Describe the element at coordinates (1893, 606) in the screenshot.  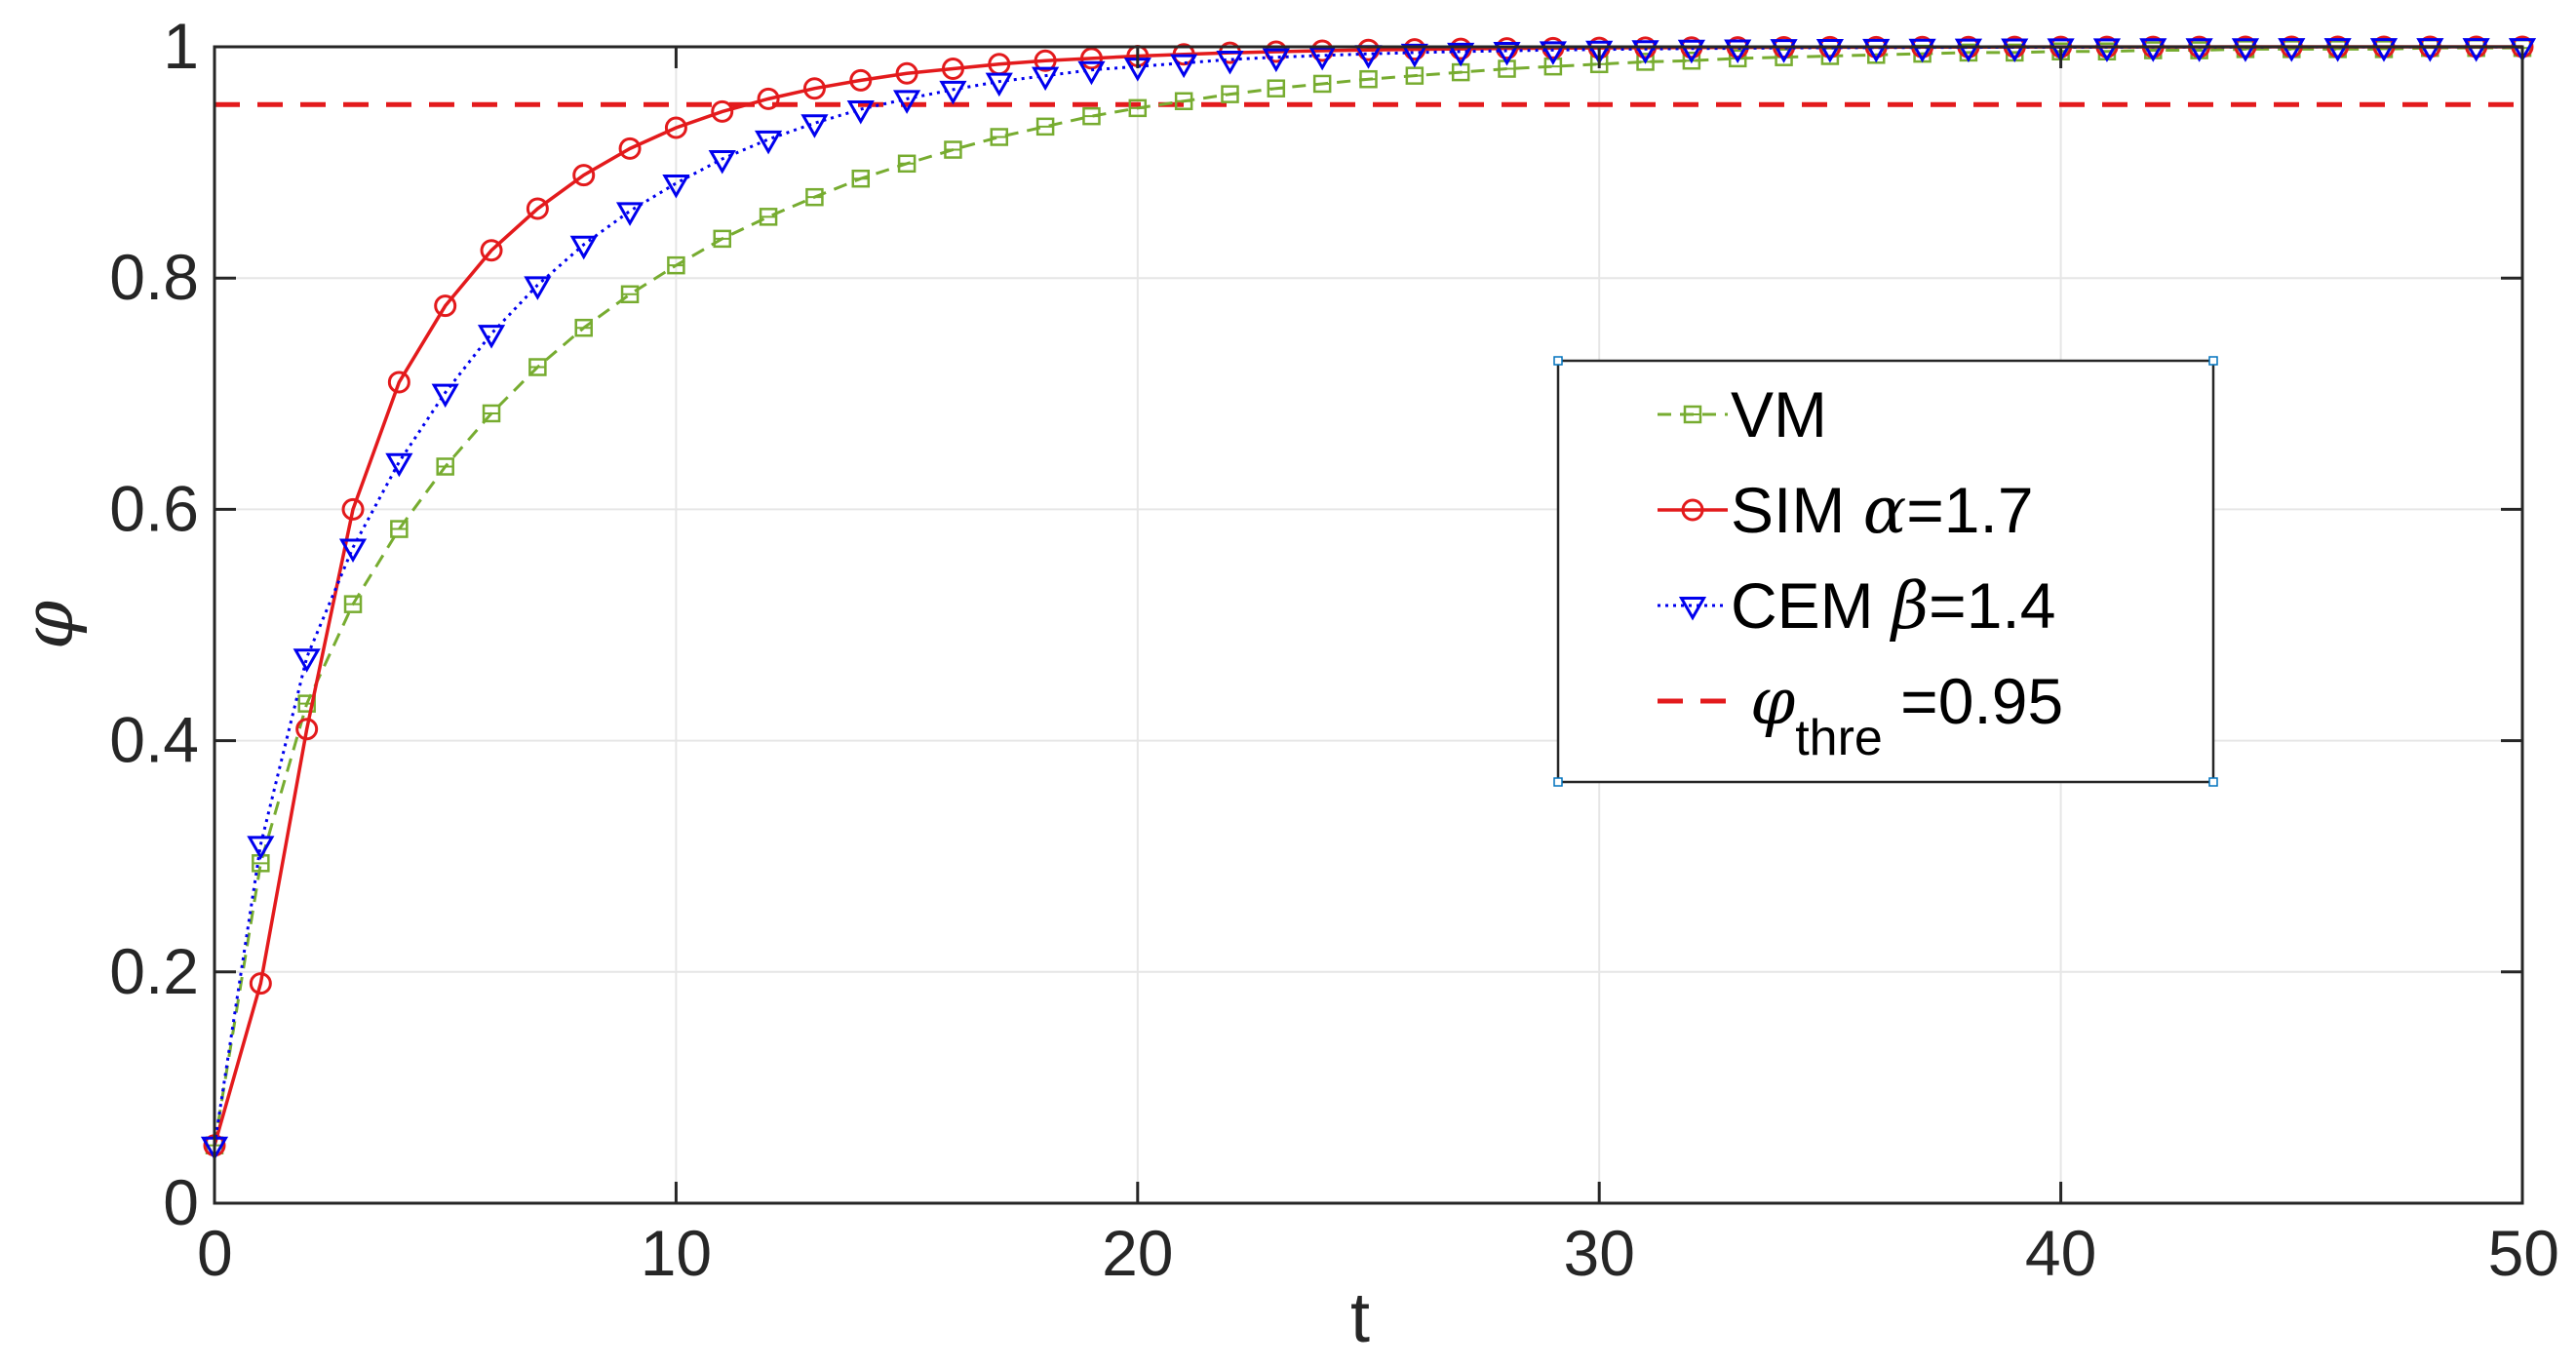
I see `legend-label-2: CEM β=1.4` at that location.